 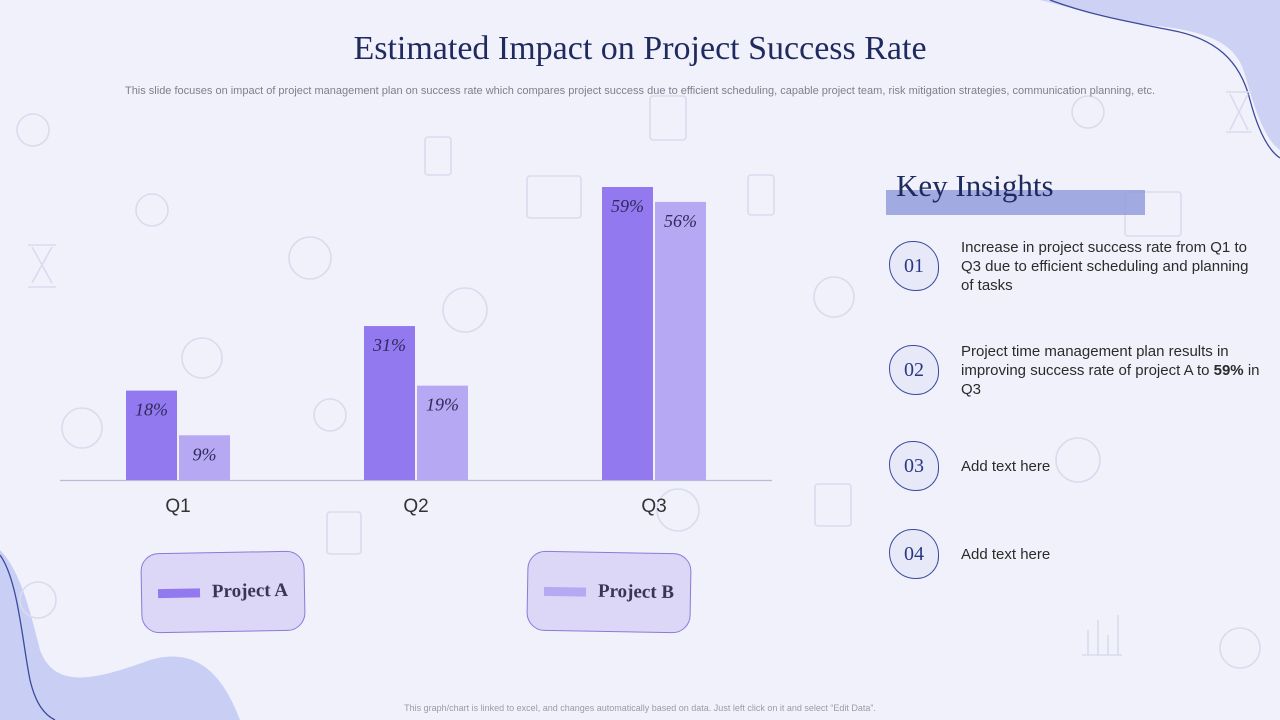 I want to click on insight-text-02-part2: in Q3, so click(x=1110, y=380).